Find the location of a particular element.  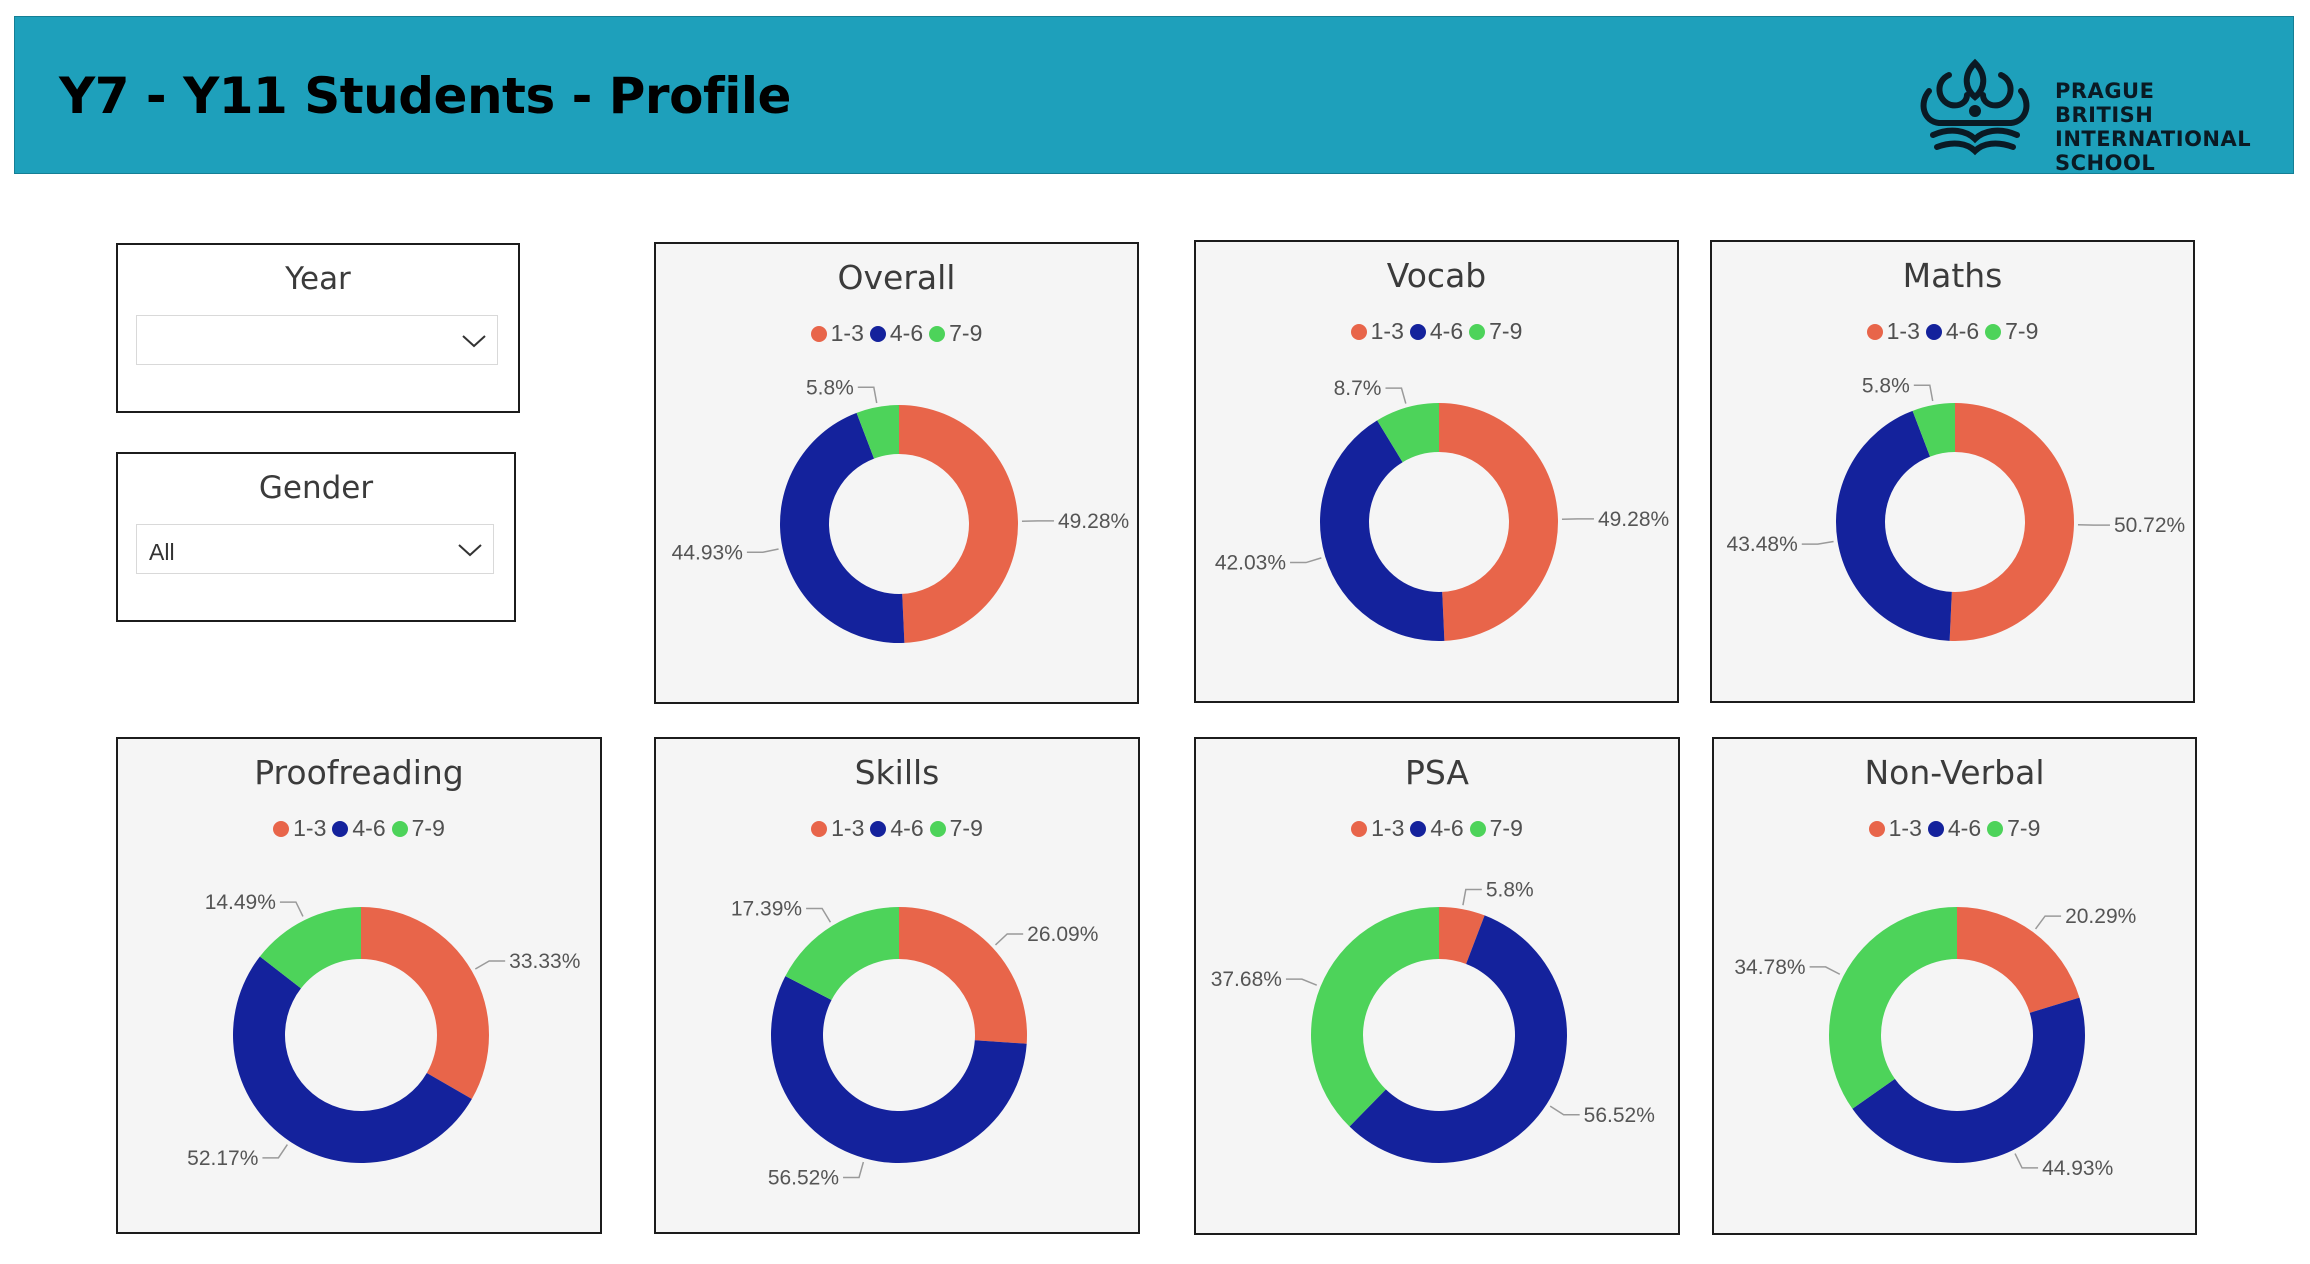

data-label-1-3: 49.28% is located at coordinates (1633, 519).